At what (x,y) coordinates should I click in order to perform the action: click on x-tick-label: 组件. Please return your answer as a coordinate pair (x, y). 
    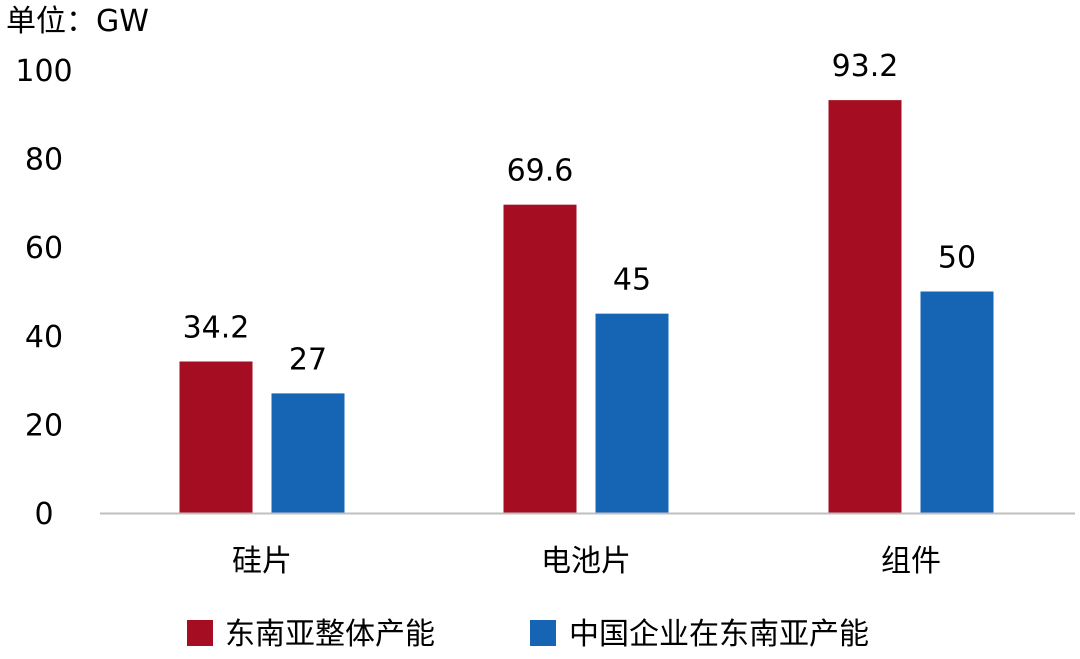
    Looking at the image, I should click on (911, 561).